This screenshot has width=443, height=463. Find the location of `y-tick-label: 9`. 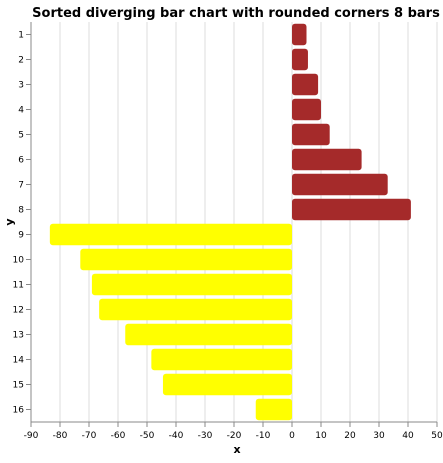

y-tick-label: 9 is located at coordinates (21, 236).